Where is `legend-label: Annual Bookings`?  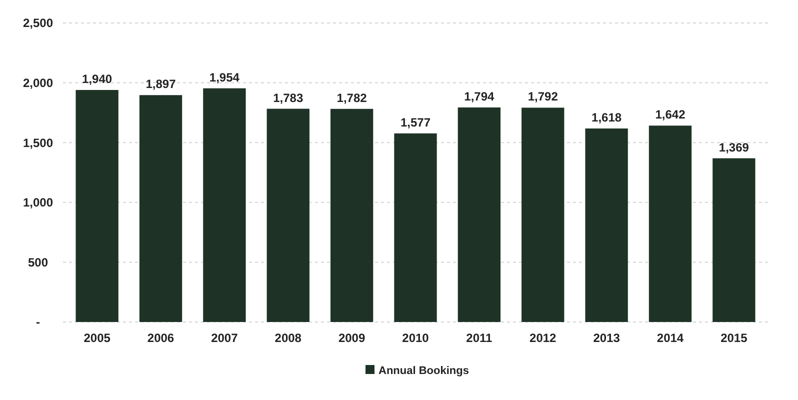
legend-label: Annual Bookings is located at coordinates (423, 370).